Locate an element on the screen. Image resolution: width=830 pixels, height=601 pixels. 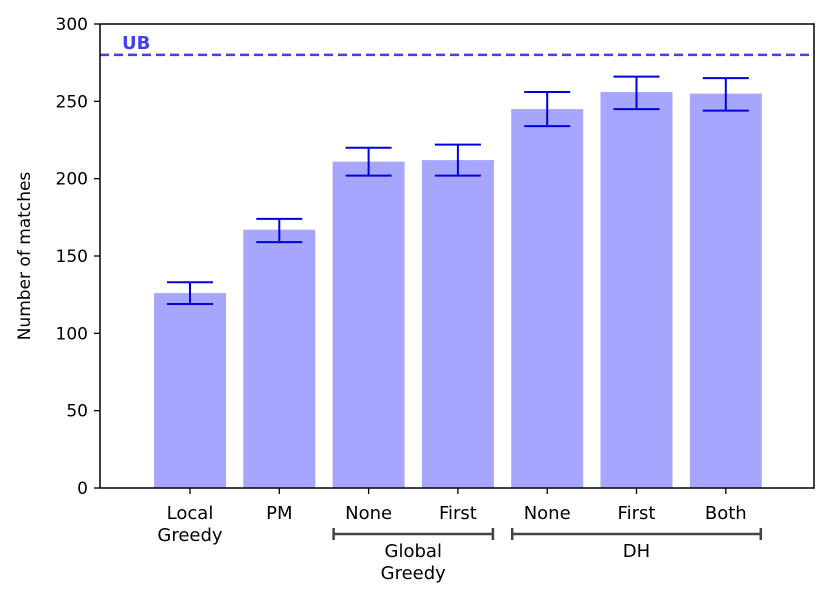
ub-label: UB is located at coordinates (136, 43).